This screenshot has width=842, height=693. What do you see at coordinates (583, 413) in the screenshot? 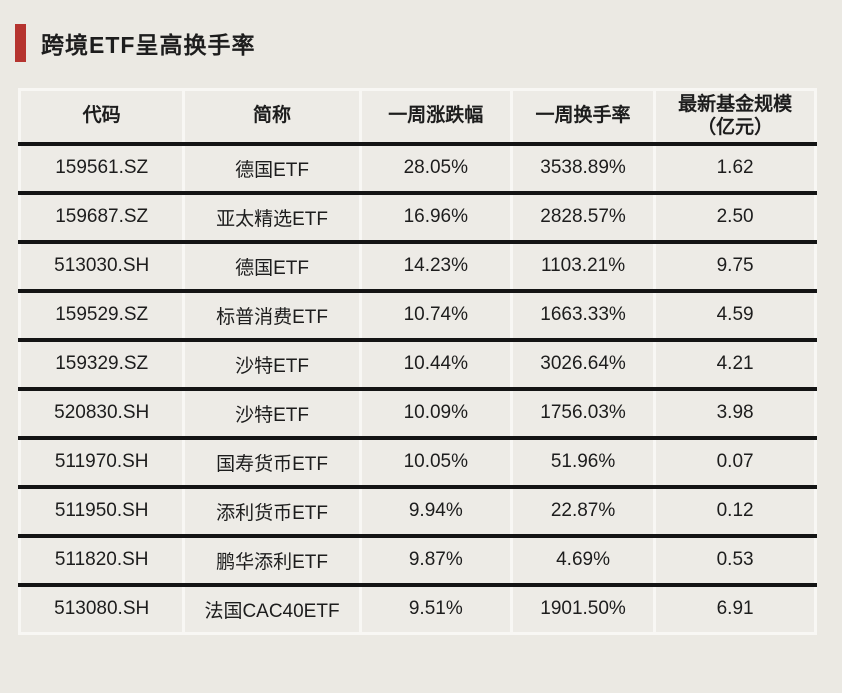
I see `cell-week-turnover: 1756.03%` at bounding box center [583, 413].